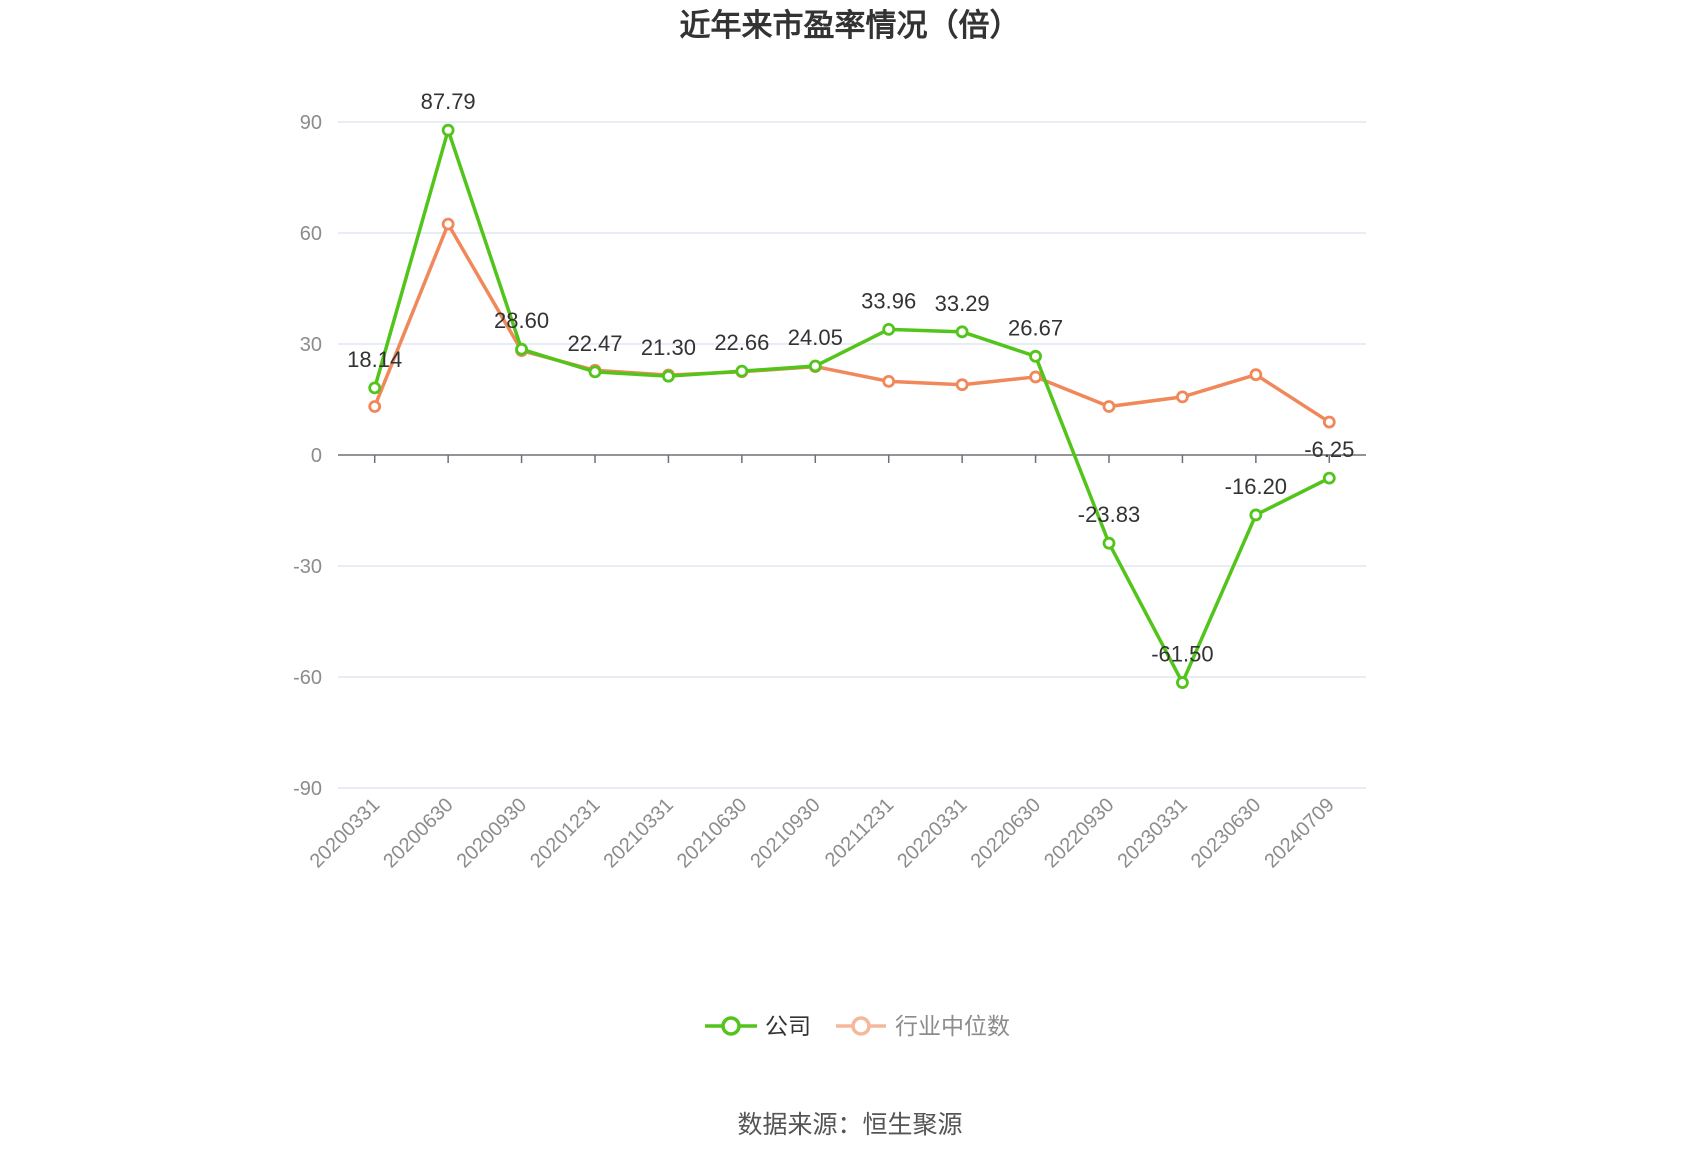 This screenshot has height=1150, width=1700. Describe the element at coordinates (311, 345) in the screenshot. I see `y-tick-label: 30` at that location.